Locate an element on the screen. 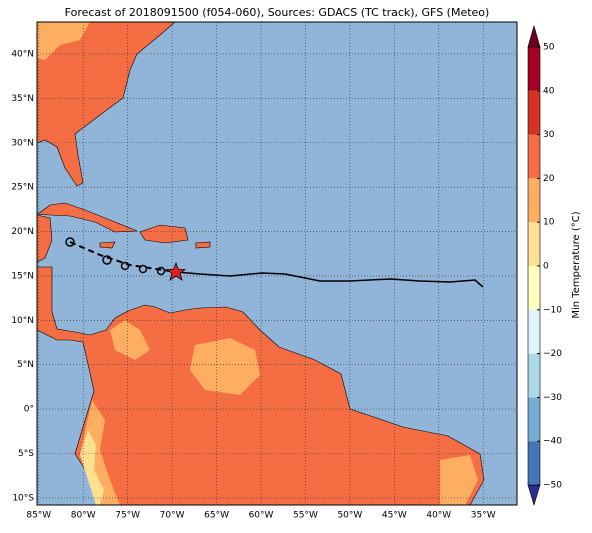 The height and width of the screenshot is (533, 592). lon-label: 60°W is located at coordinates (261, 516).